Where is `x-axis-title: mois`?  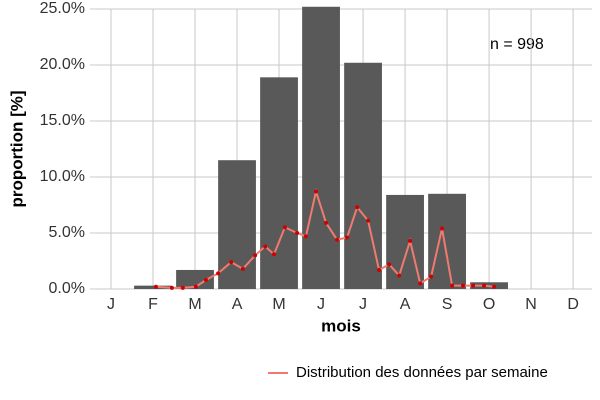
x-axis-title: mois is located at coordinates (341, 325).